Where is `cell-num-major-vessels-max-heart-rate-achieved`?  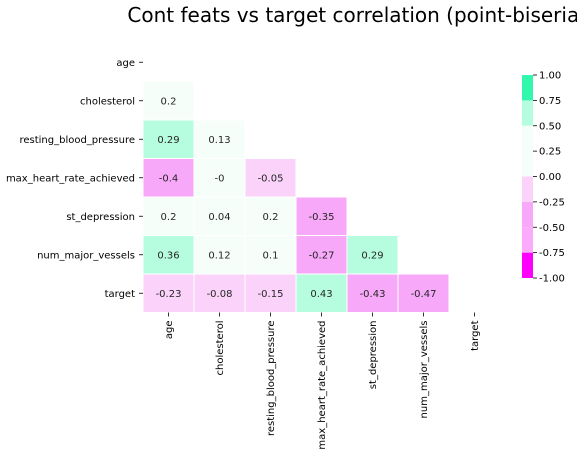 cell-num-major-vessels-max-heart-rate-achieved is located at coordinates (321, 255).